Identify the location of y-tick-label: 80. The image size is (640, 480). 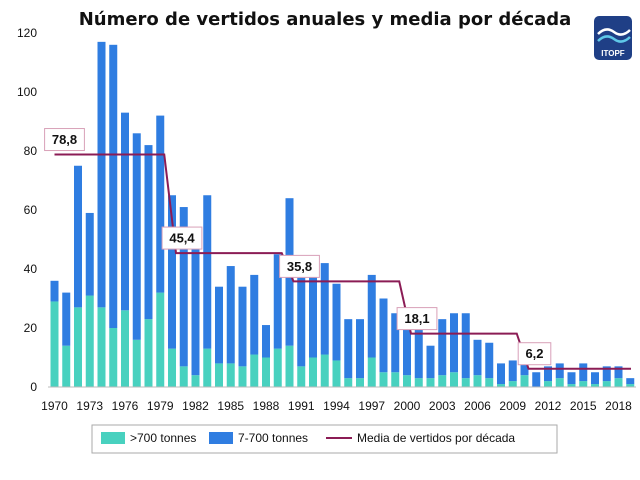
(31, 151).